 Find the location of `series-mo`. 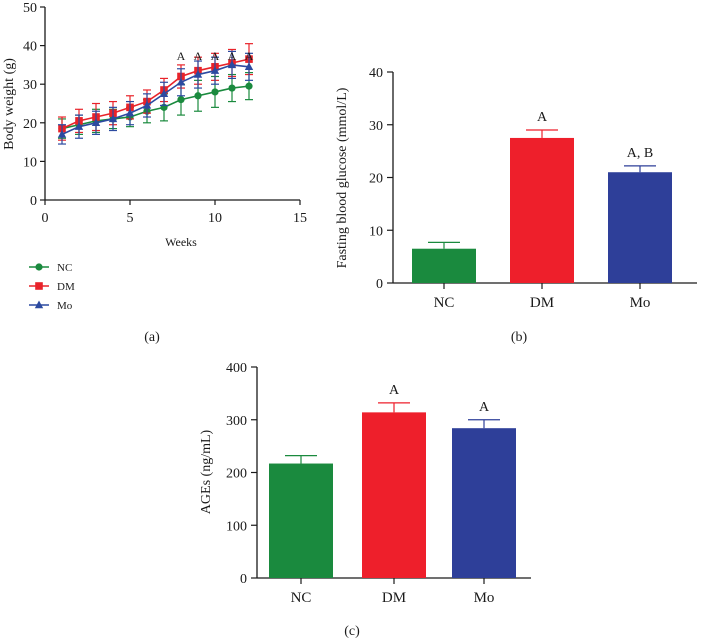

series-mo is located at coordinates (155, 97).